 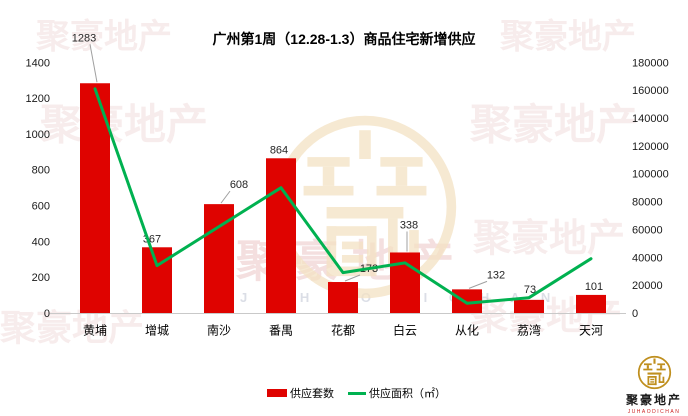 I want to click on bar-value-label: 132, so click(x=496, y=275).